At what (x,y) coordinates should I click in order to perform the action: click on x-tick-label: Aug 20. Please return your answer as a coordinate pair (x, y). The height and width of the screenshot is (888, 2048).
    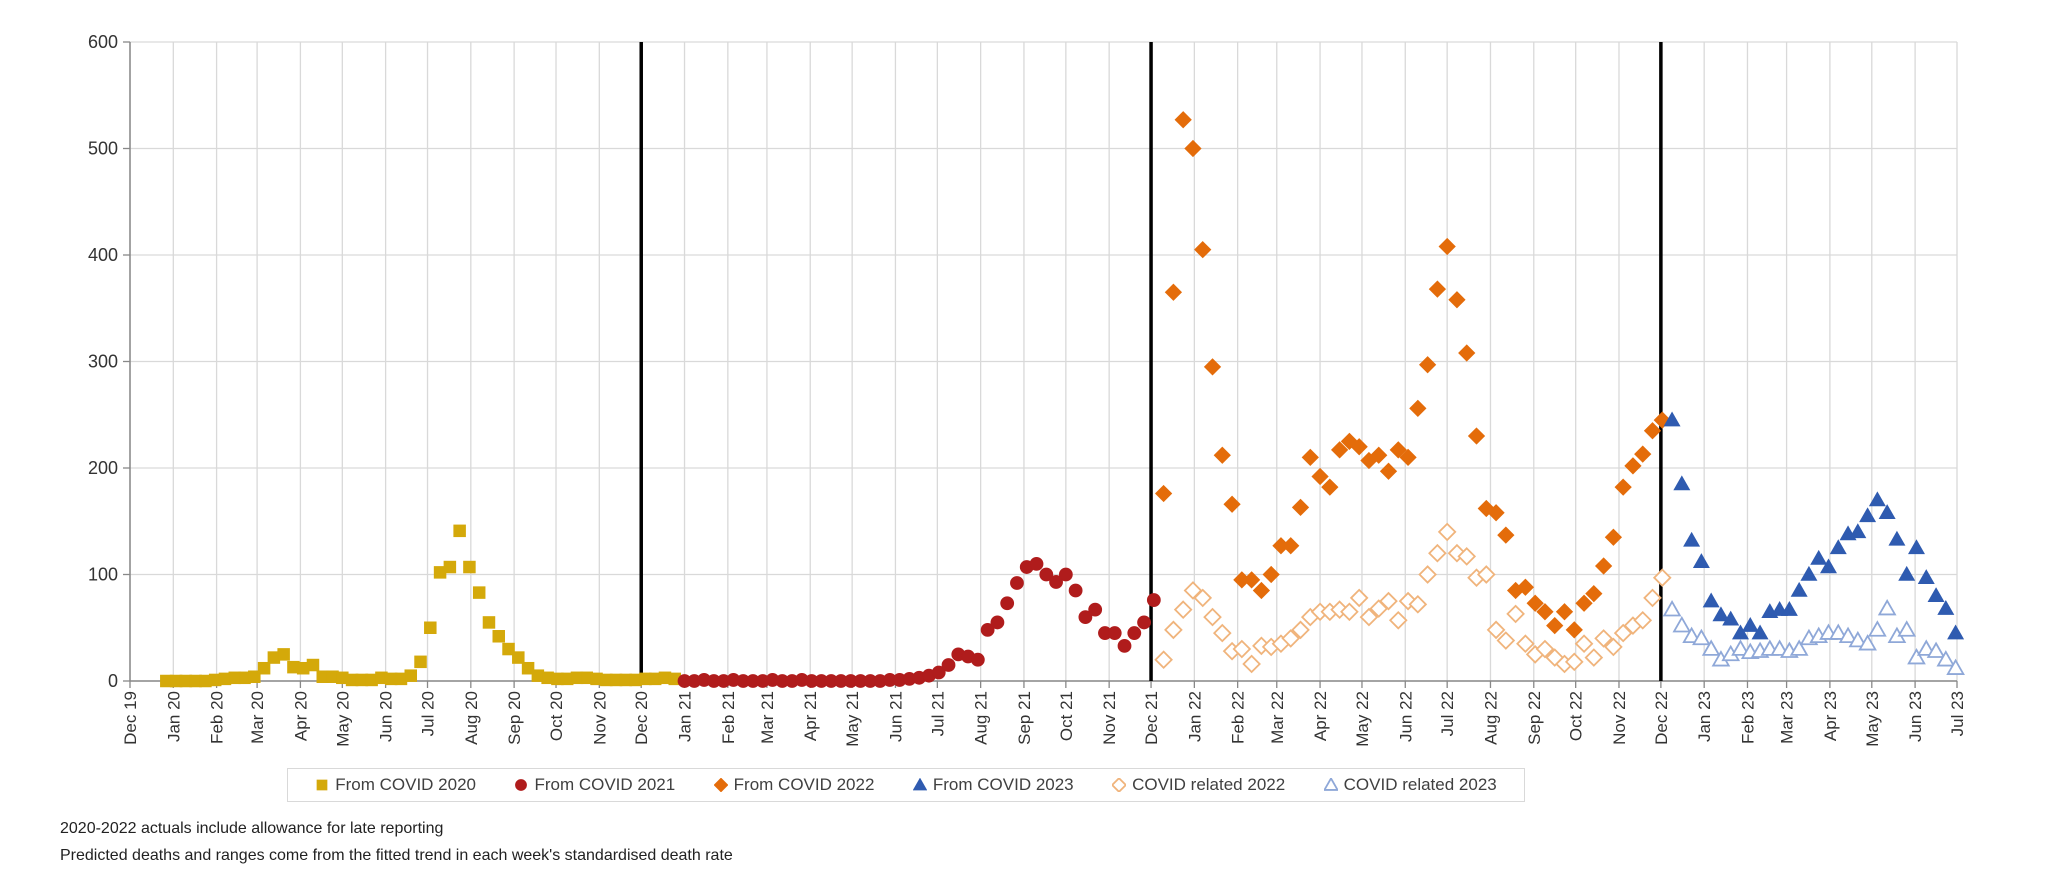
    Looking at the image, I should click on (471, 718).